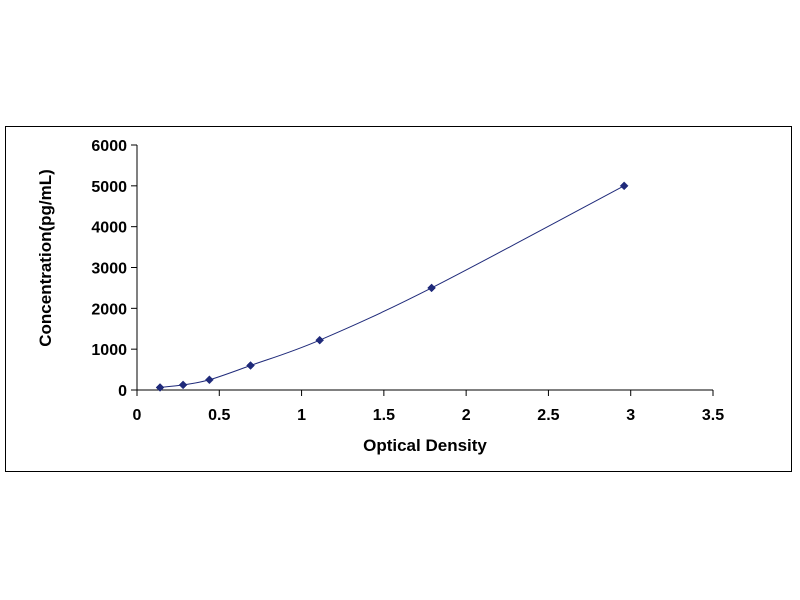 Image resolution: width=800 pixels, height=600 pixels. Describe the element at coordinates (425, 445) in the screenshot. I see `x-axis-title: Optical Density` at that location.